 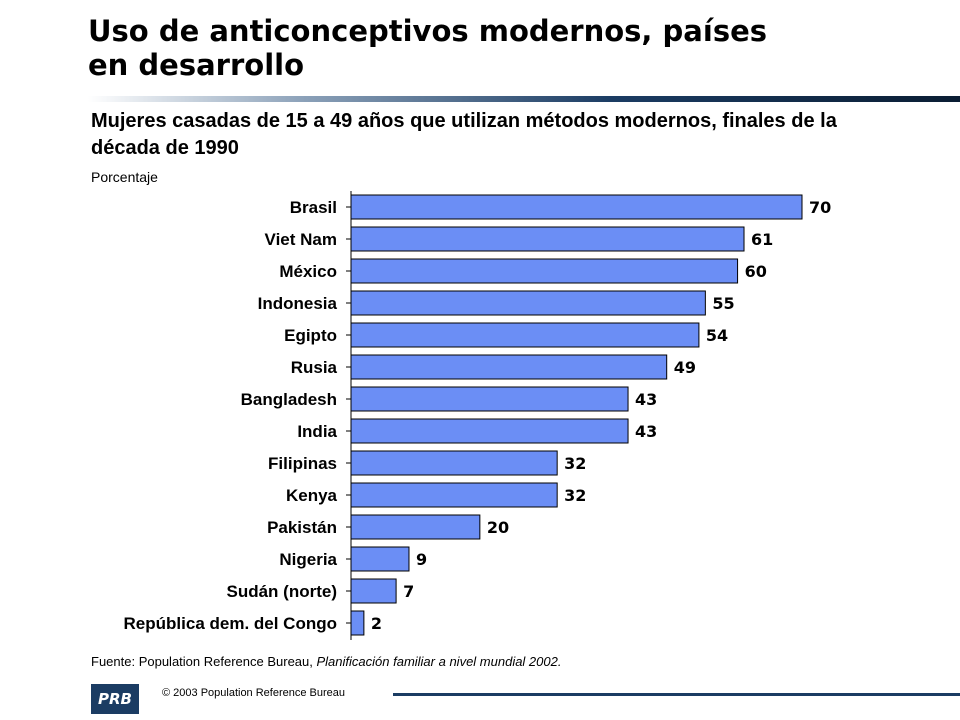 I want to click on footer-copyright: © 2003 Population Reference Bureau, so click(x=254, y=693).